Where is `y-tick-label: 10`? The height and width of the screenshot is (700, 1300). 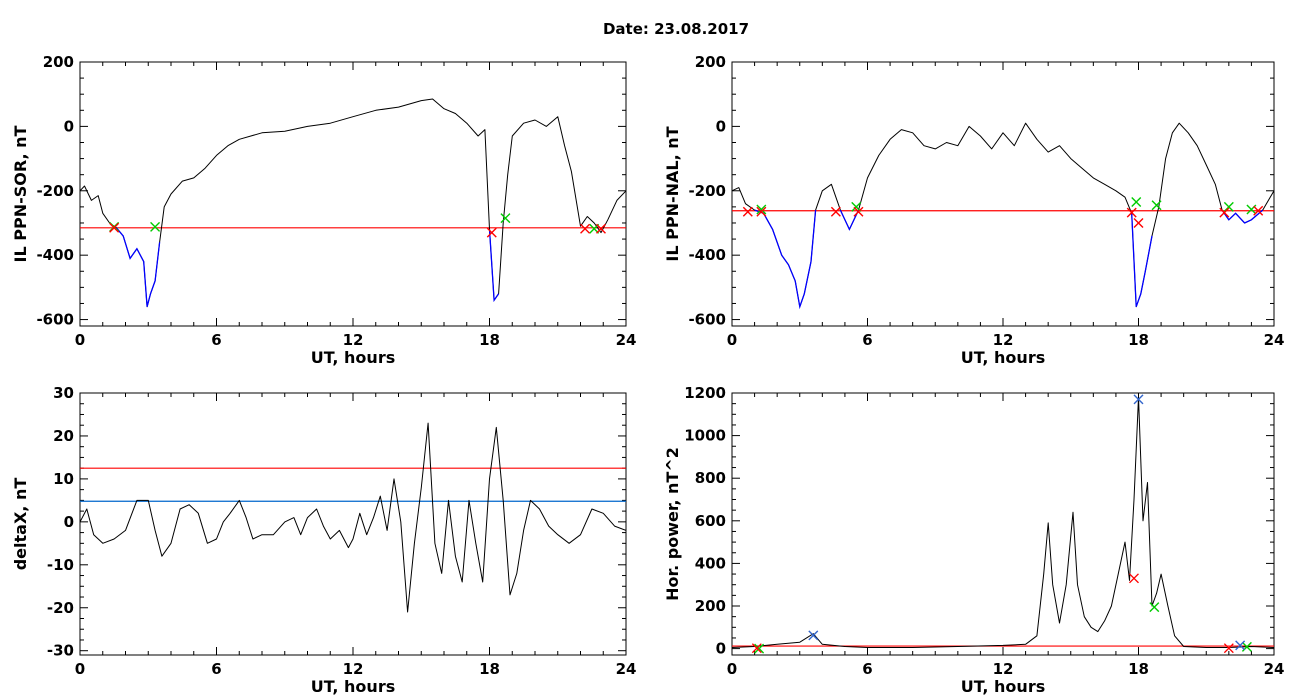 y-tick-label: 10 is located at coordinates (63, 479).